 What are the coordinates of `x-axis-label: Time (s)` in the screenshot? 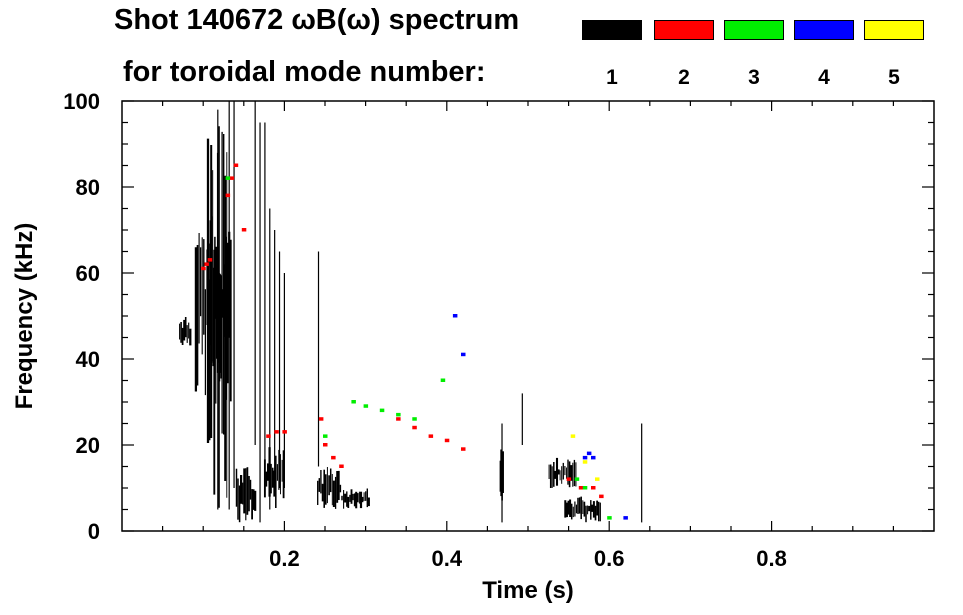 It's located at (528, 590).